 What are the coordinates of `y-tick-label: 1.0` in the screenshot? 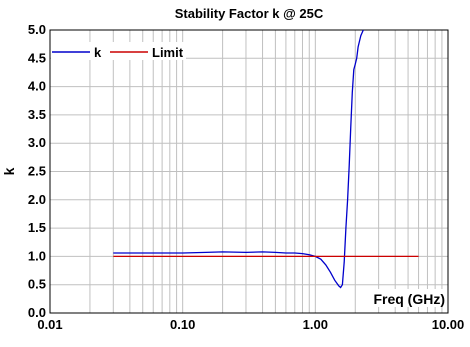 It's located at (37, 255).